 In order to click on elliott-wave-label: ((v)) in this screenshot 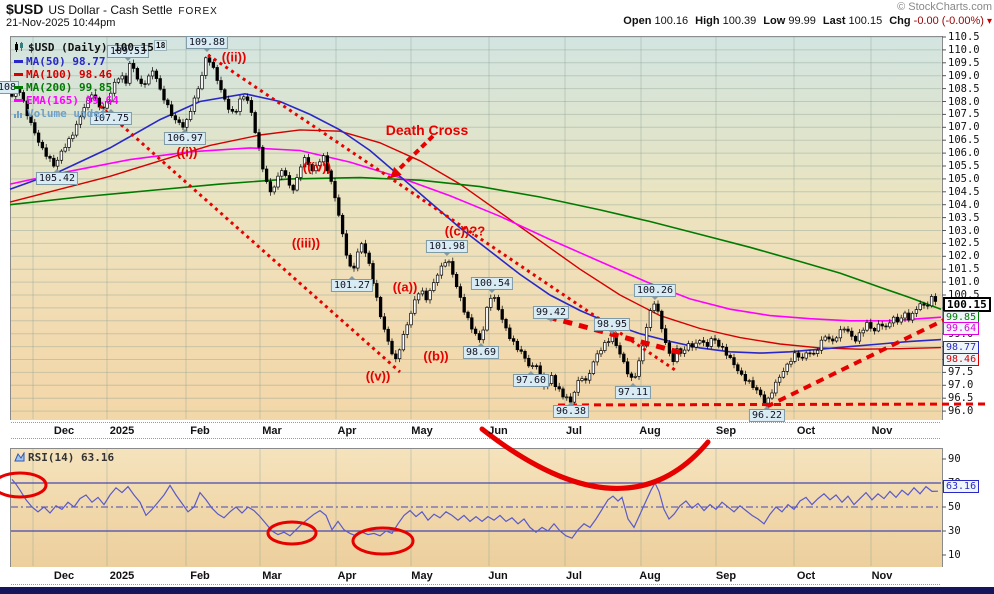, I will do `click(378, 376)`.